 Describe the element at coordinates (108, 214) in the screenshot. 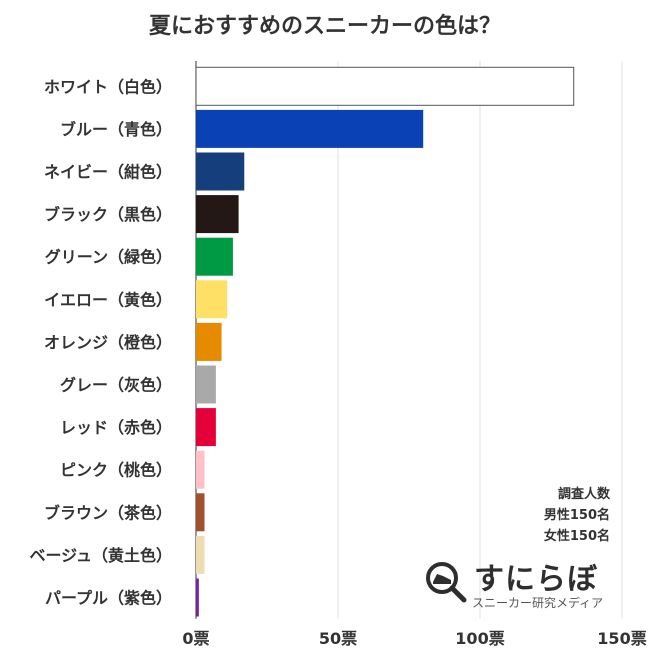

I see `category-label: ブラック（黒色）` at that location.